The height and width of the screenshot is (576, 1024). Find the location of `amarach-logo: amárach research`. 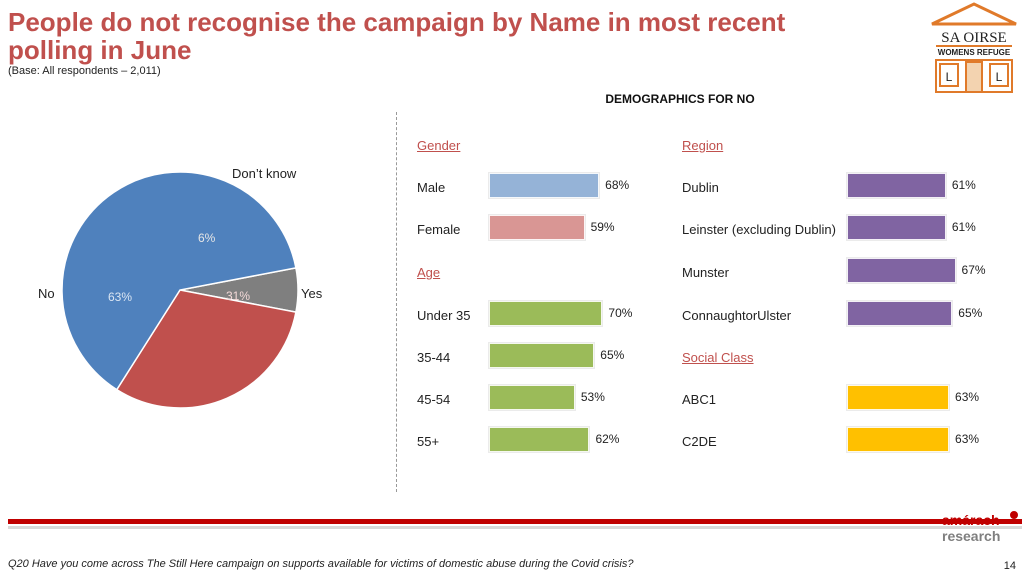

amarach-logo: amárach research is located at coordinates (980, 527).